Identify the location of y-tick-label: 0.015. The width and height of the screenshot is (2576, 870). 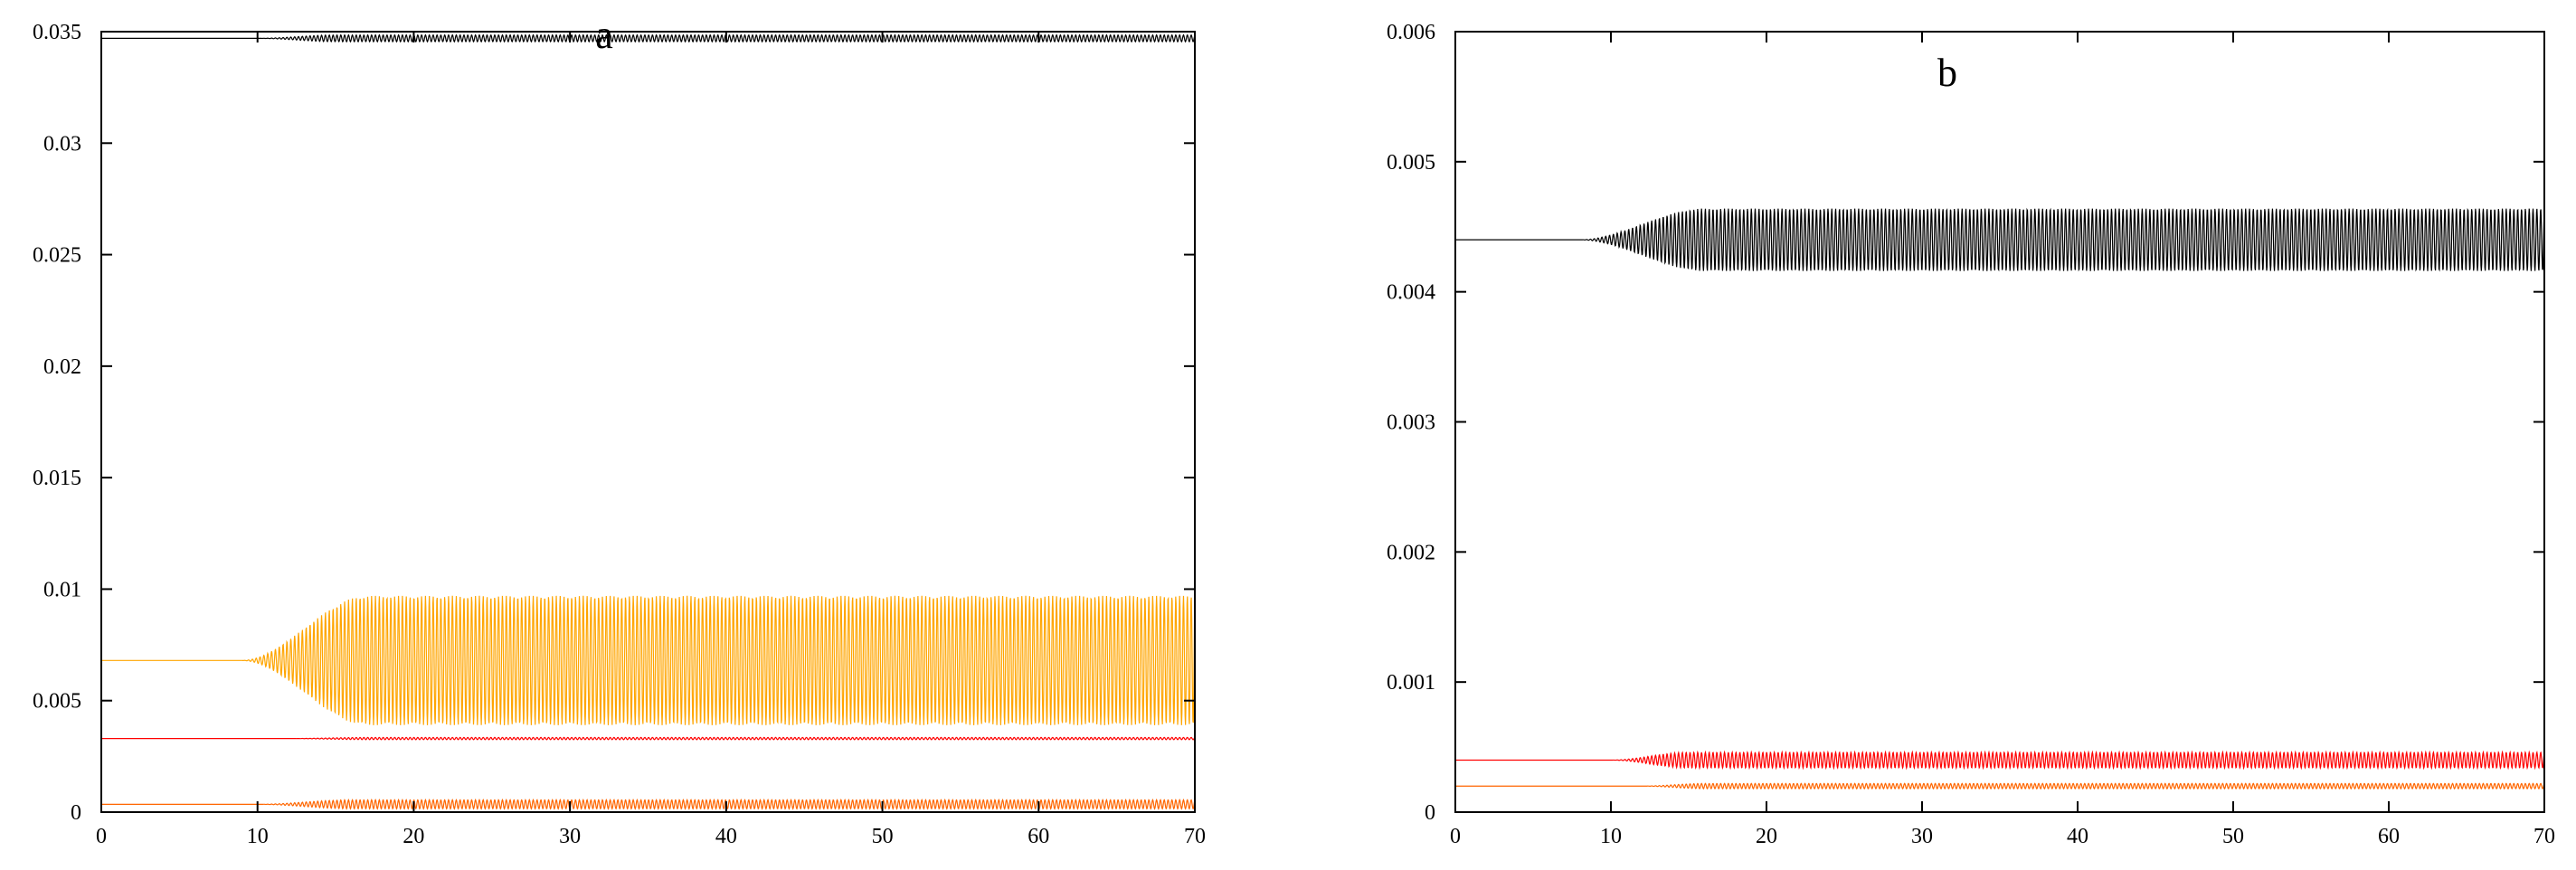
(57, 478).